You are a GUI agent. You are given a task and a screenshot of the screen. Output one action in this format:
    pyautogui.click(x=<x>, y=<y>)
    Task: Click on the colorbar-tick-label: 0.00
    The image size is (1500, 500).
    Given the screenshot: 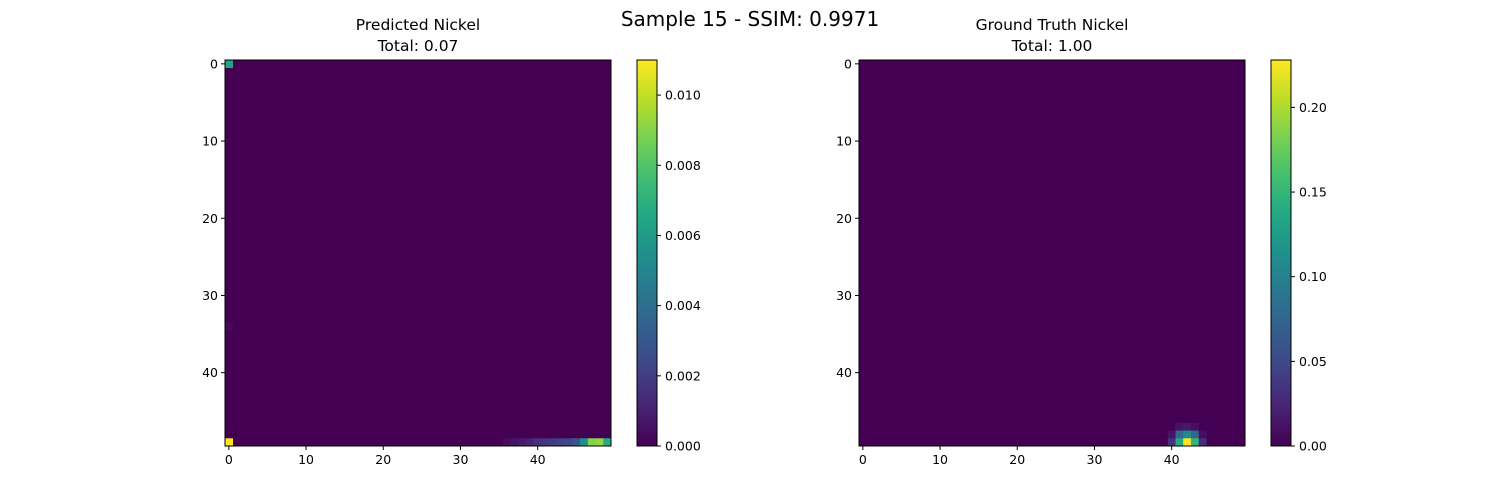 What is the action you would take?
    pyautogui.click(x=1313, y=446)
    